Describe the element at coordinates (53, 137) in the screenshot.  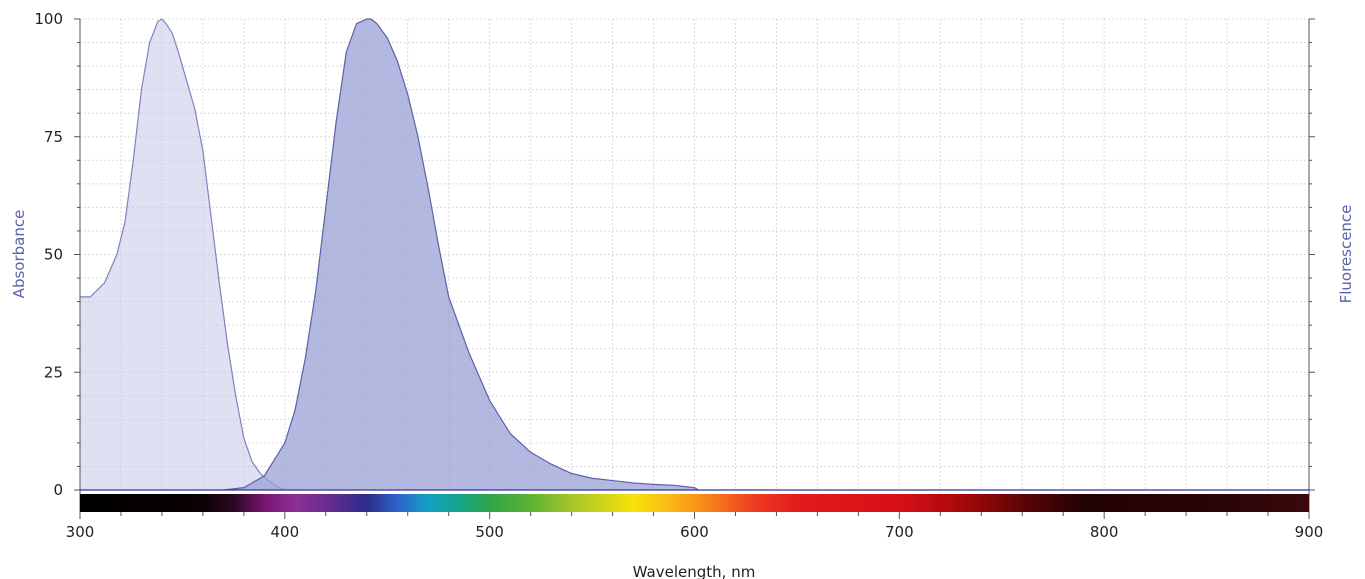
I see `y-tick-label: 75` at that location.